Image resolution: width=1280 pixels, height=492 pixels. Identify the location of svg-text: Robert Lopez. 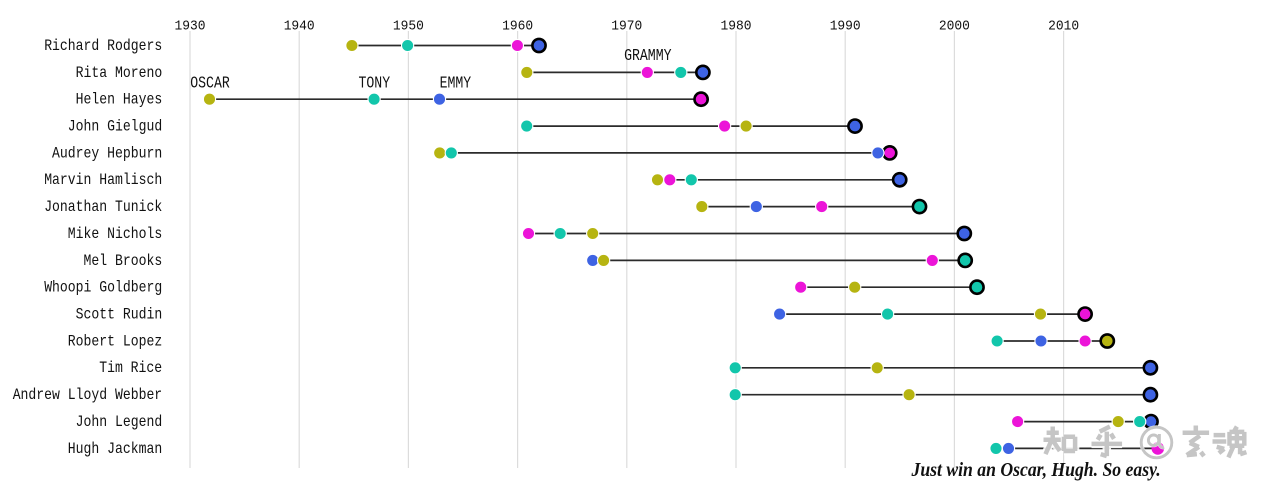
(115, 341).